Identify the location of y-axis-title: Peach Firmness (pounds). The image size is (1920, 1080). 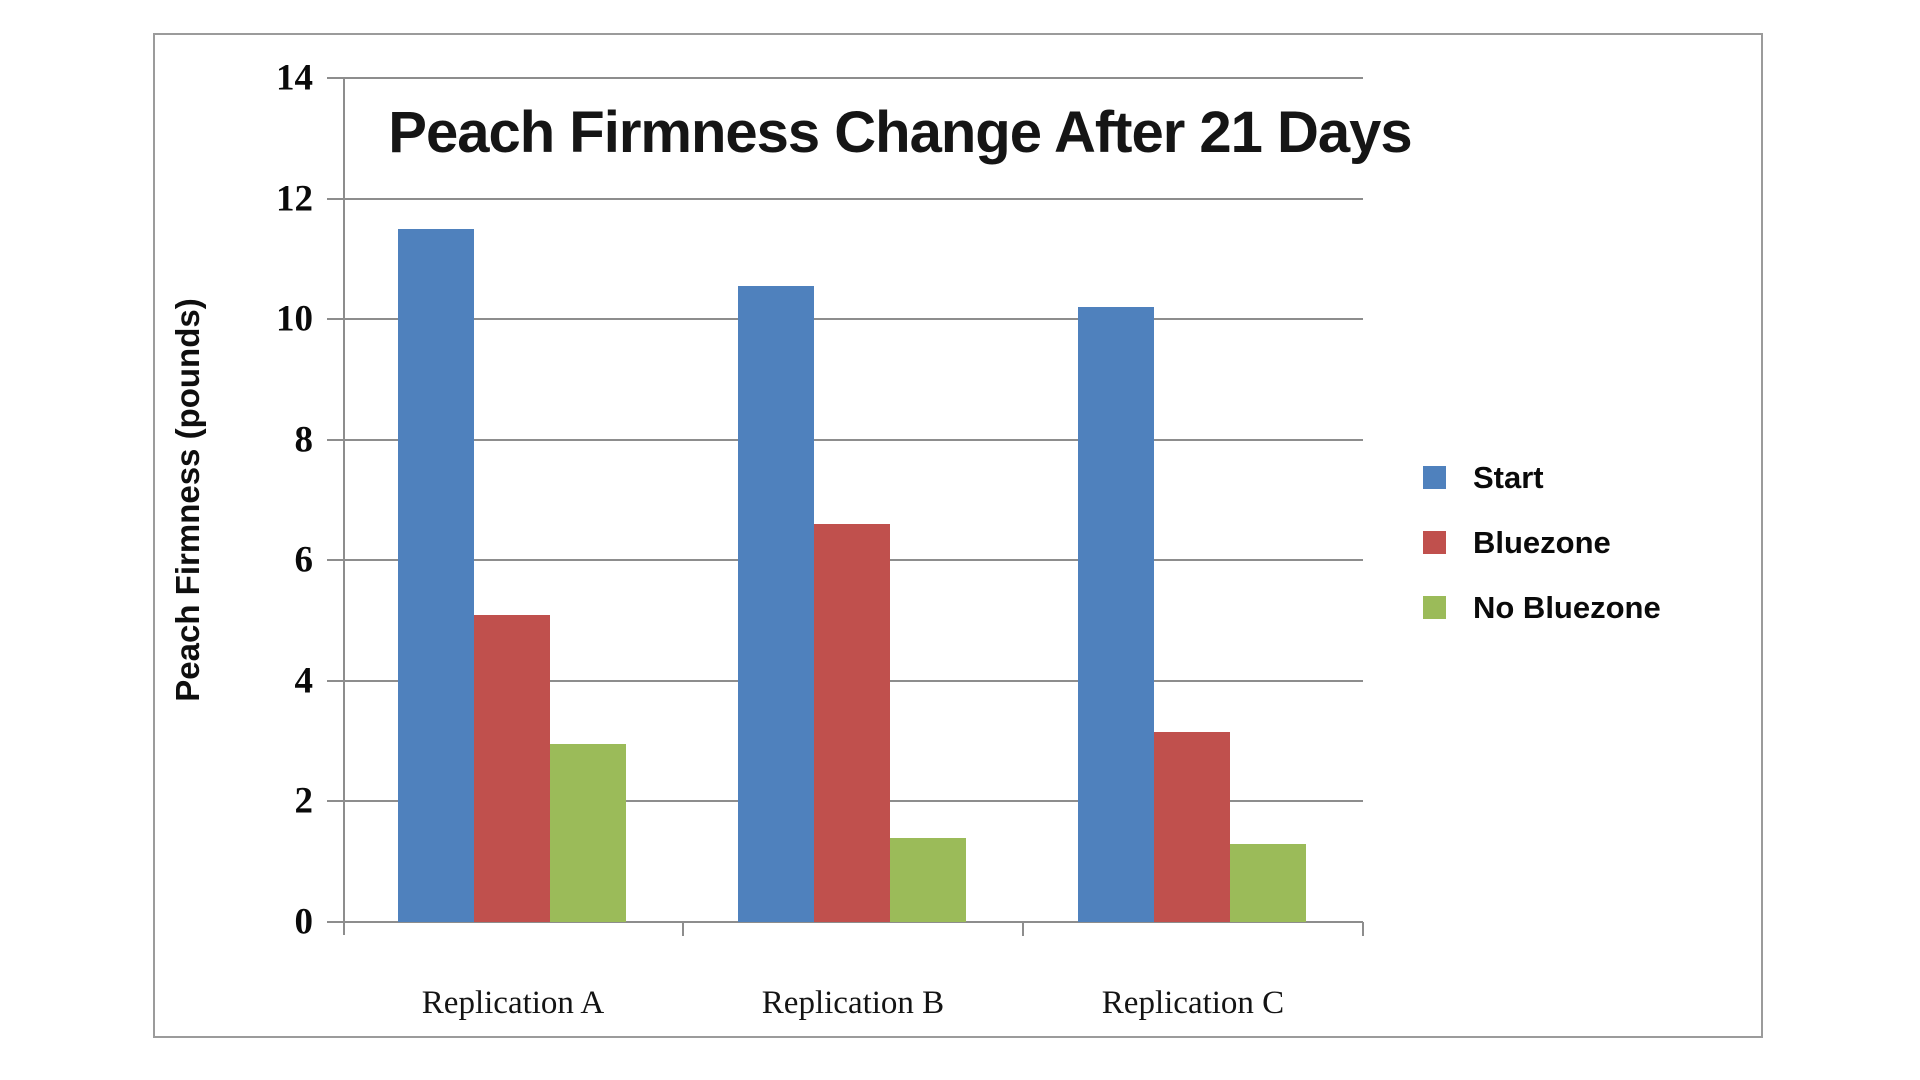
(187, 500).